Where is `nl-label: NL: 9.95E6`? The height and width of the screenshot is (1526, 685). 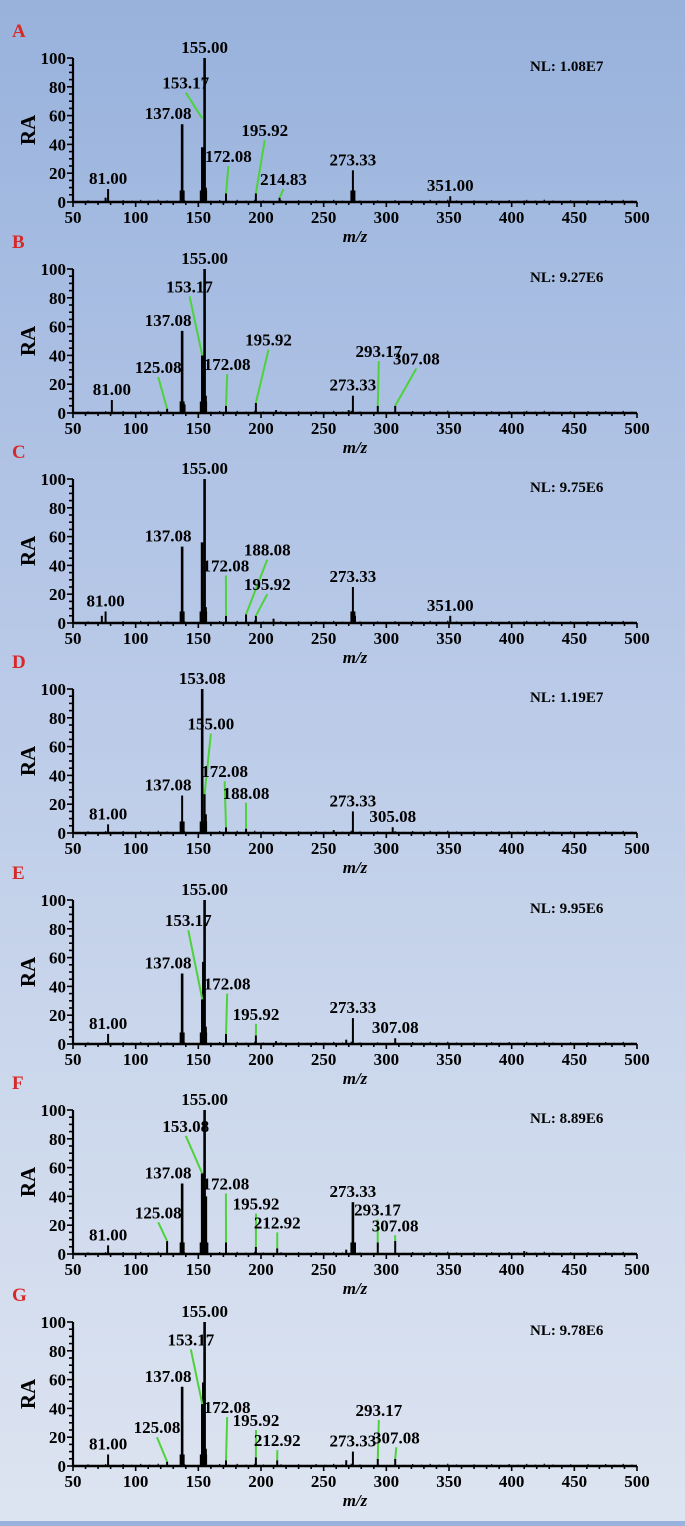
nl-label: NL: 9.95E6 is located at coordinates (567, 909).